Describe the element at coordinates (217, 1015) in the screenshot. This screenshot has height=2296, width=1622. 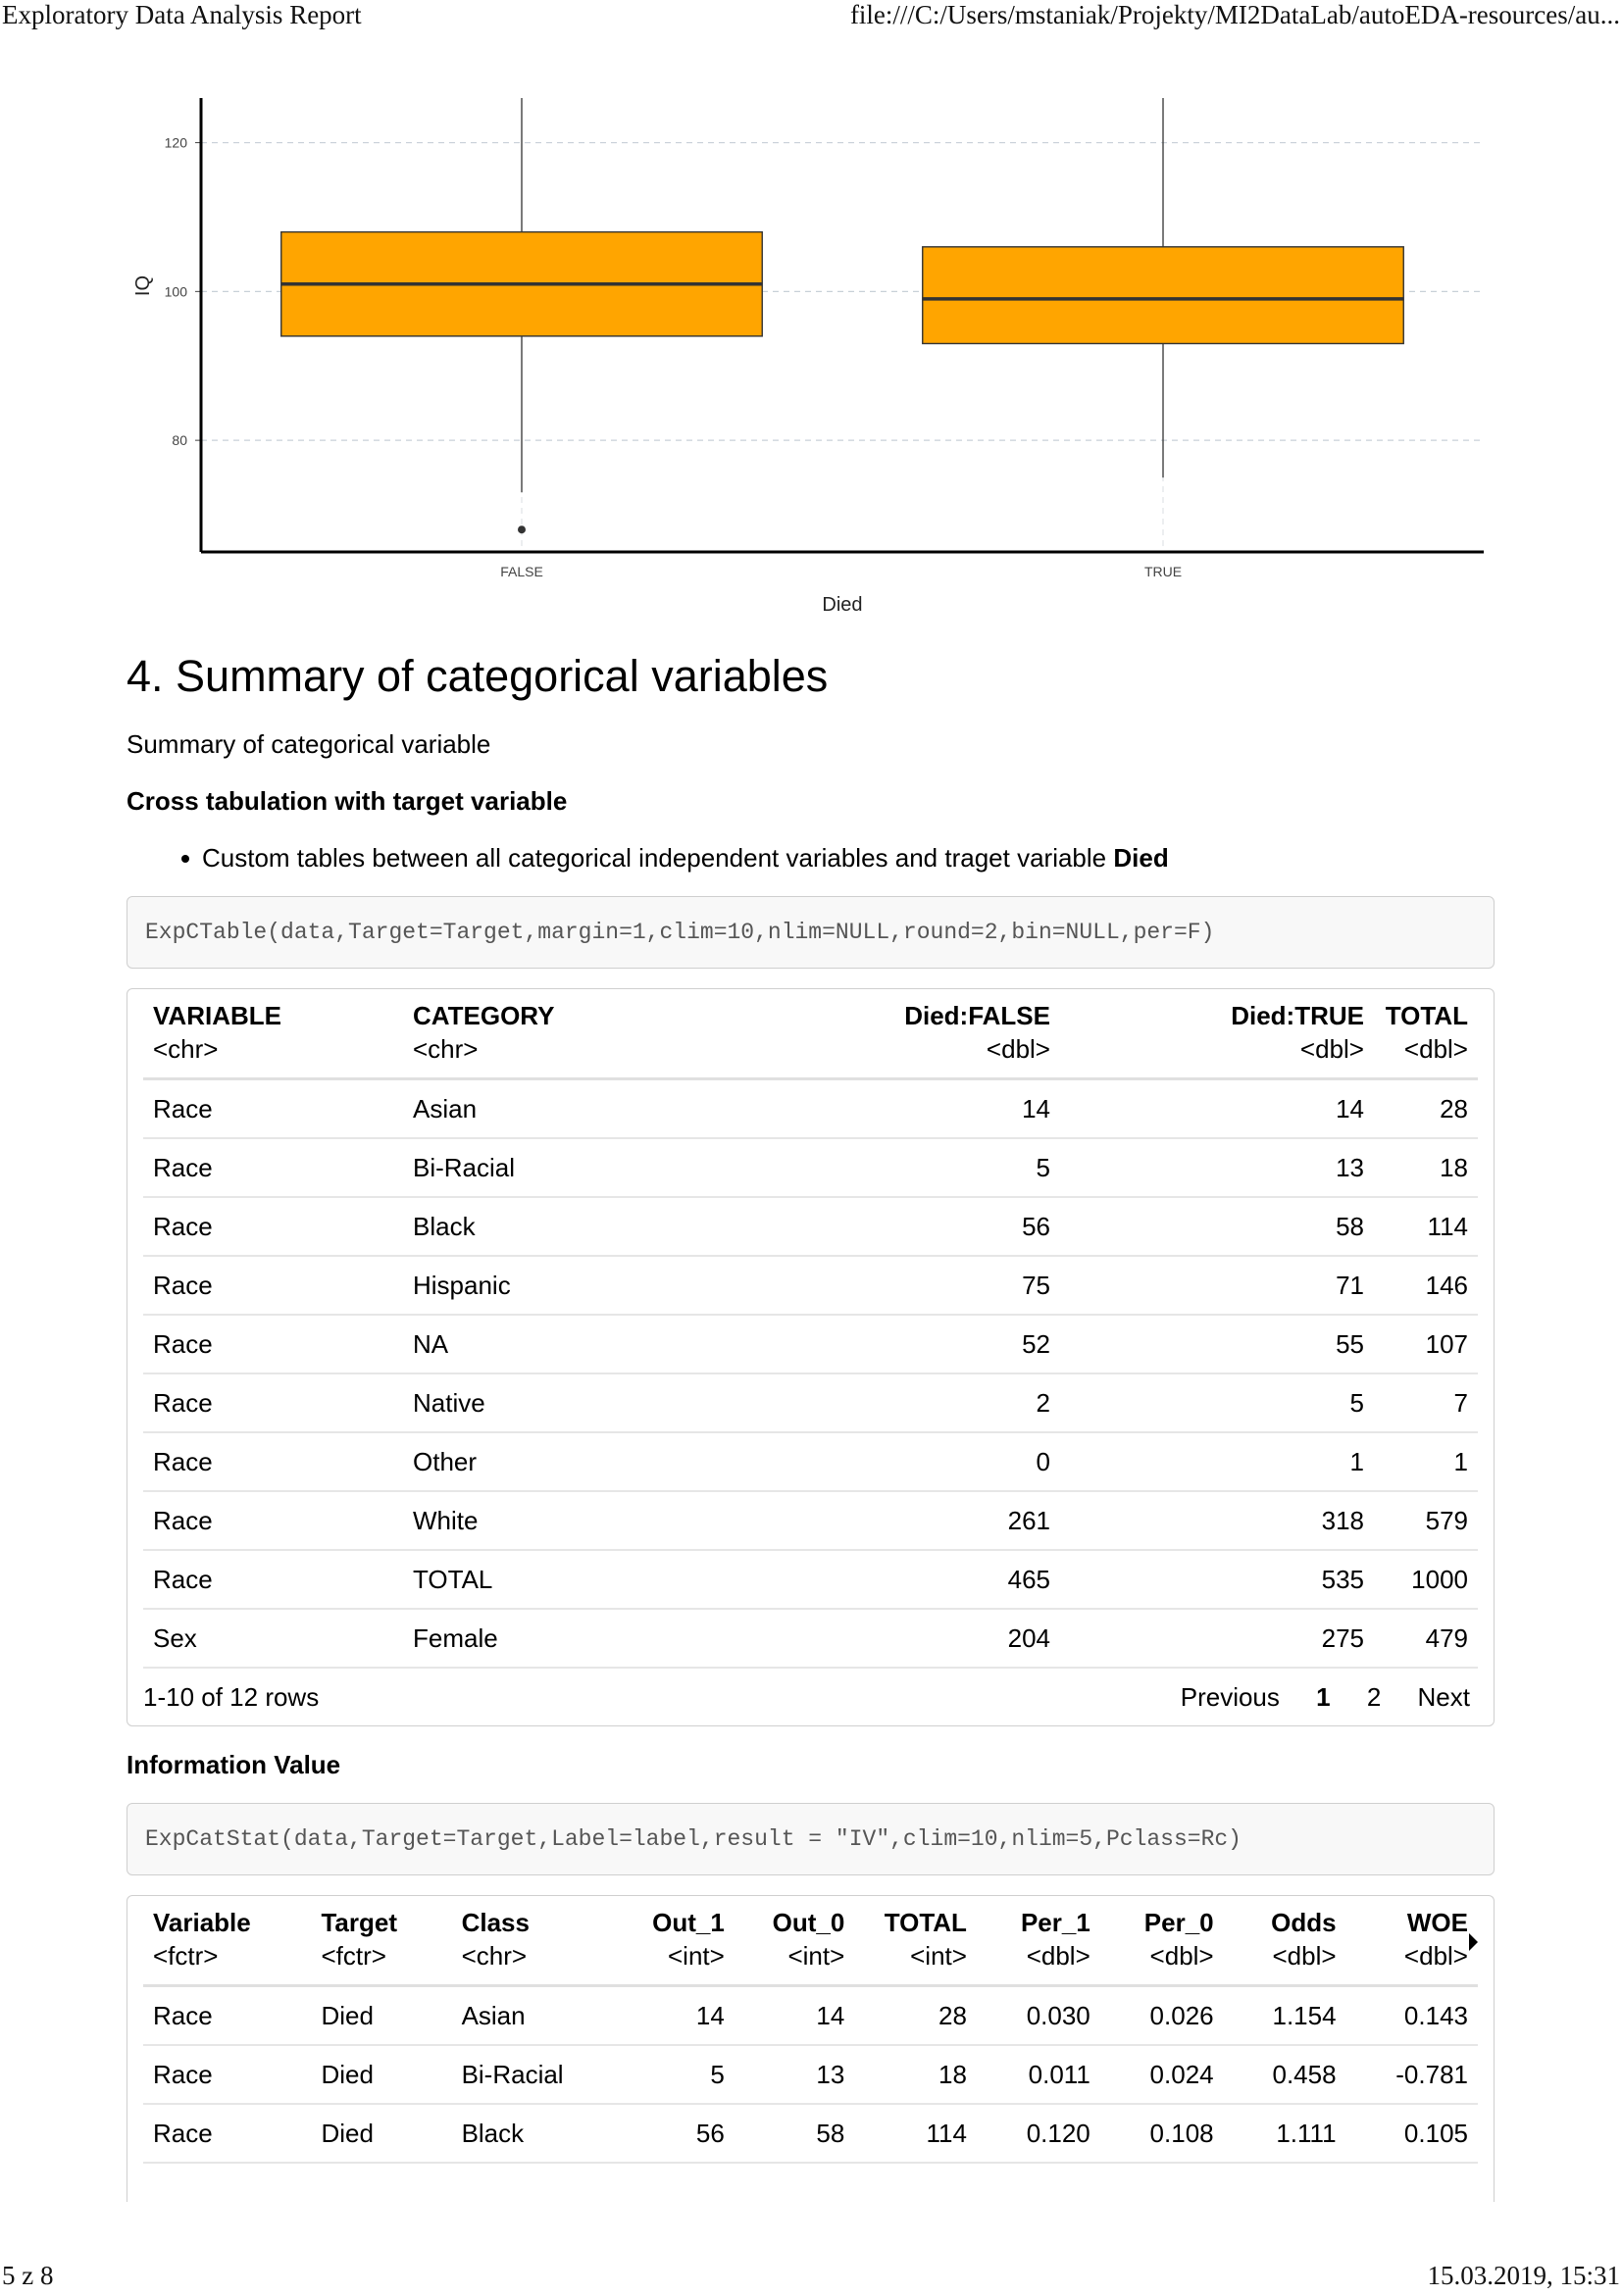
I see `column-header: VARIABLE` at that location.